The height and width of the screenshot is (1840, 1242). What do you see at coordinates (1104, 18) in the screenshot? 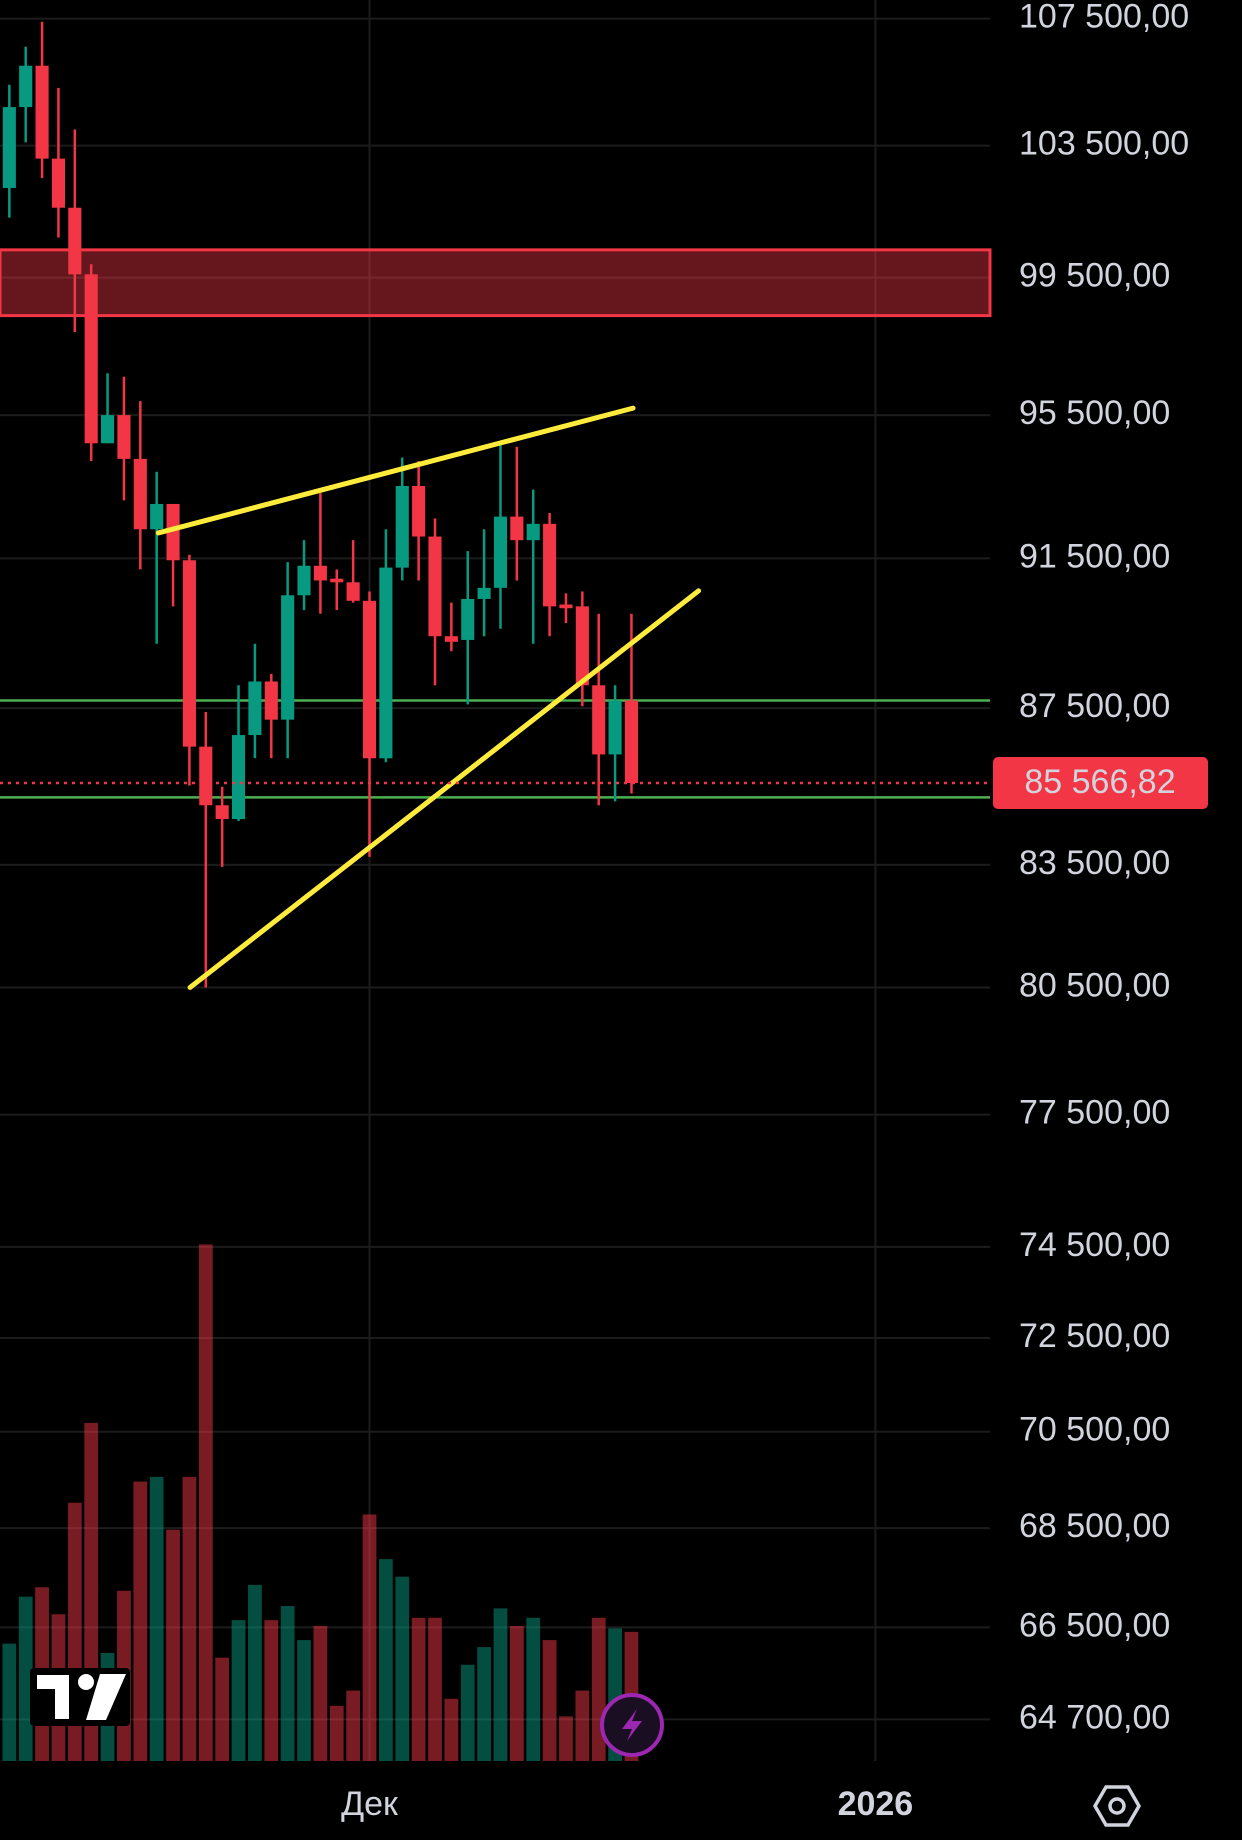
I see `y-tick-label: 107 500,00` at bounding box center [1104, 18].